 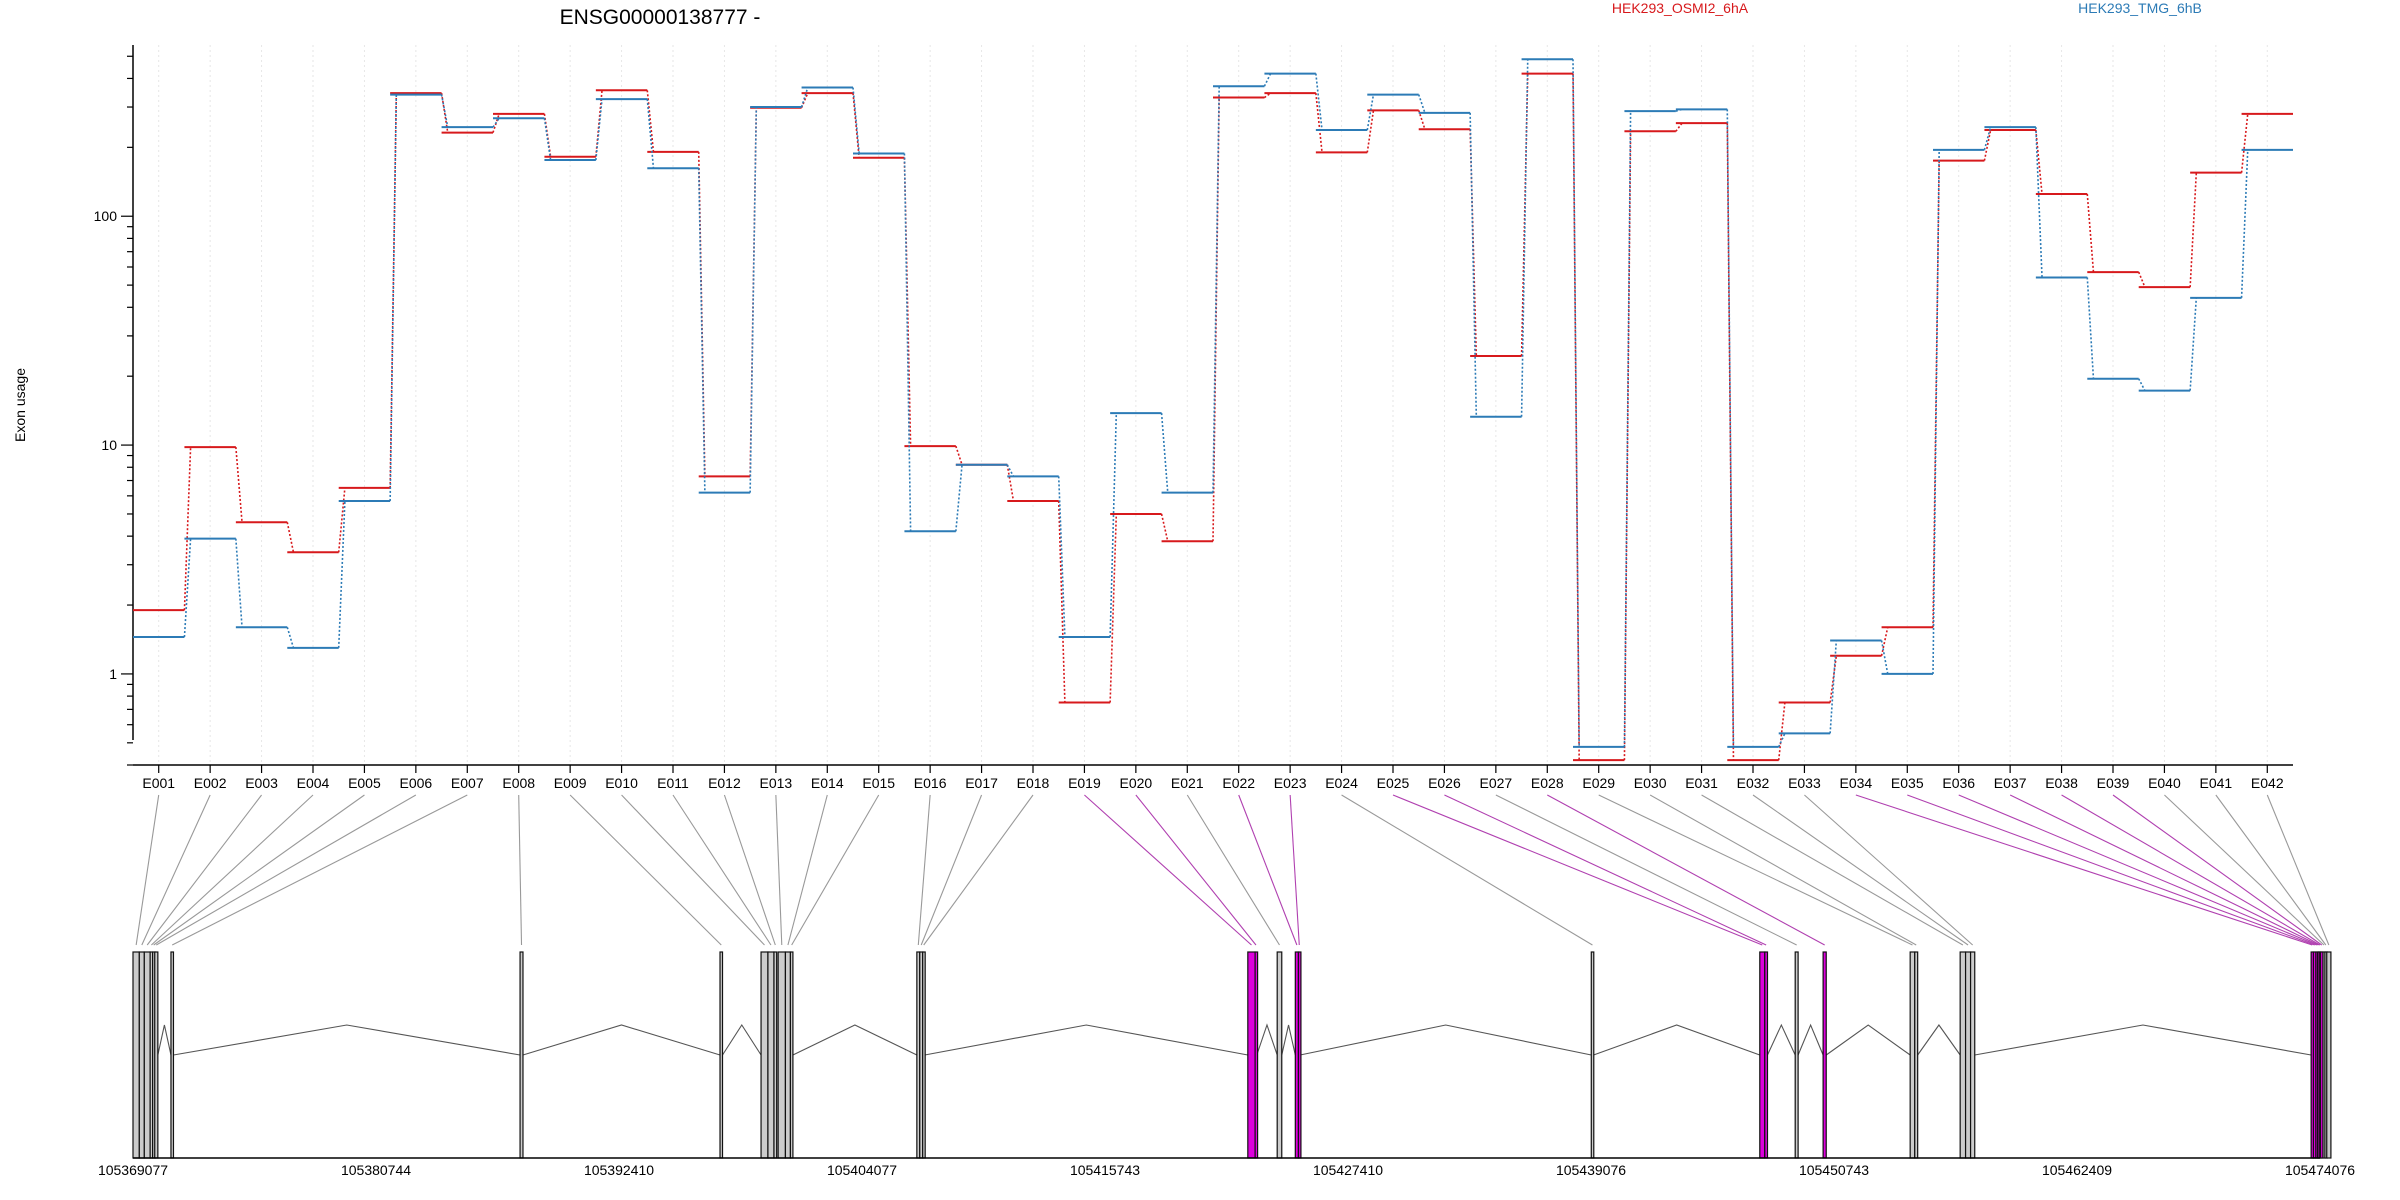 I want to click on y-axis-label: Exon usage, so click(x=20, y=405).